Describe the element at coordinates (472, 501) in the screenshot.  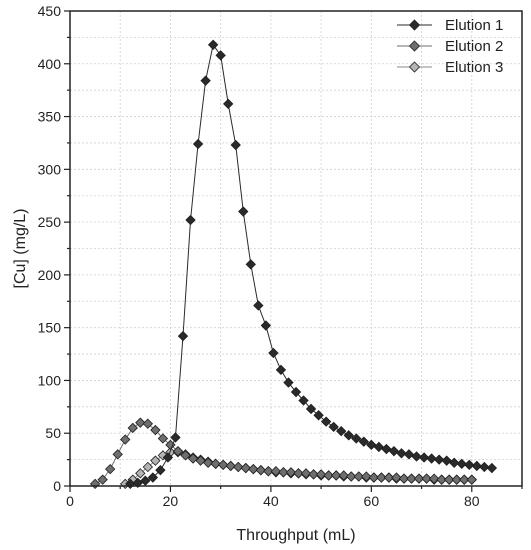
I see `x-tick-label: 80` at that location.